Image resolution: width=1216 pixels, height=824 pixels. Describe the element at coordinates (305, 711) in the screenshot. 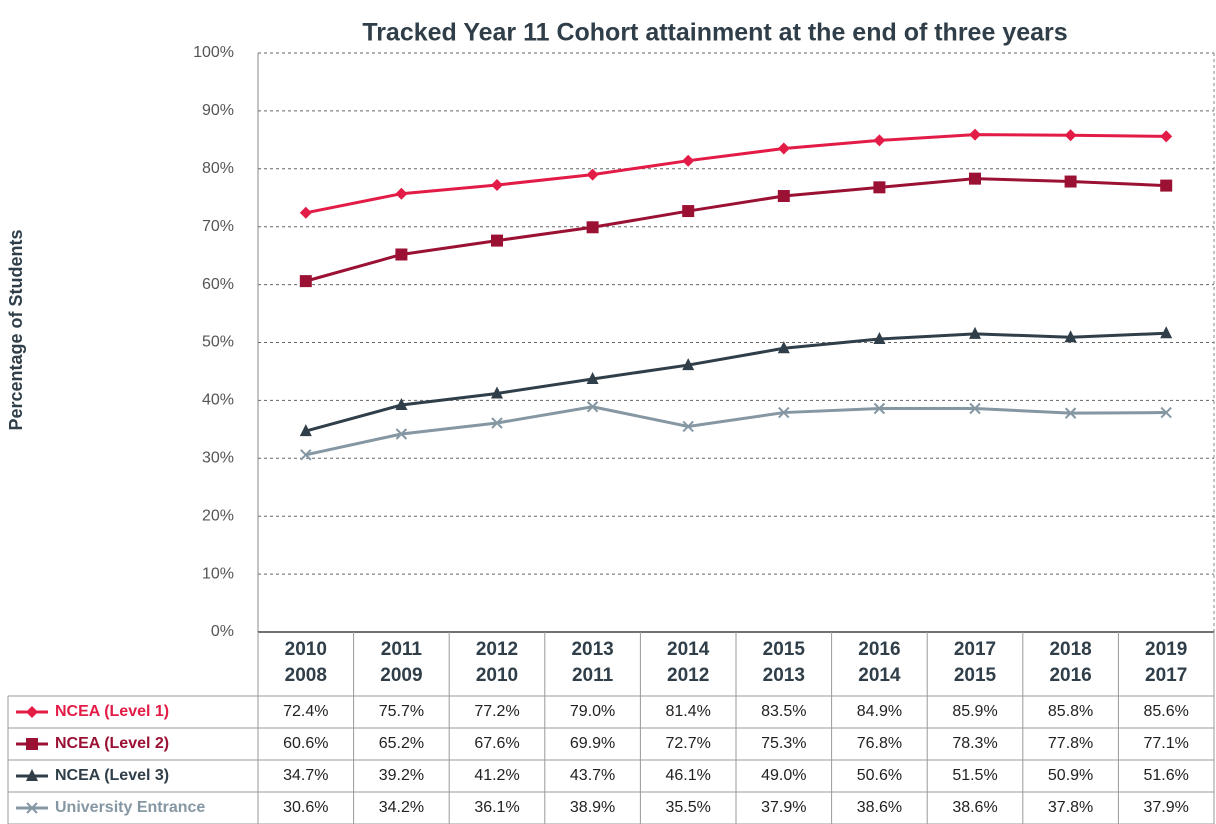

I see `value-label: 72.4%` at that location.